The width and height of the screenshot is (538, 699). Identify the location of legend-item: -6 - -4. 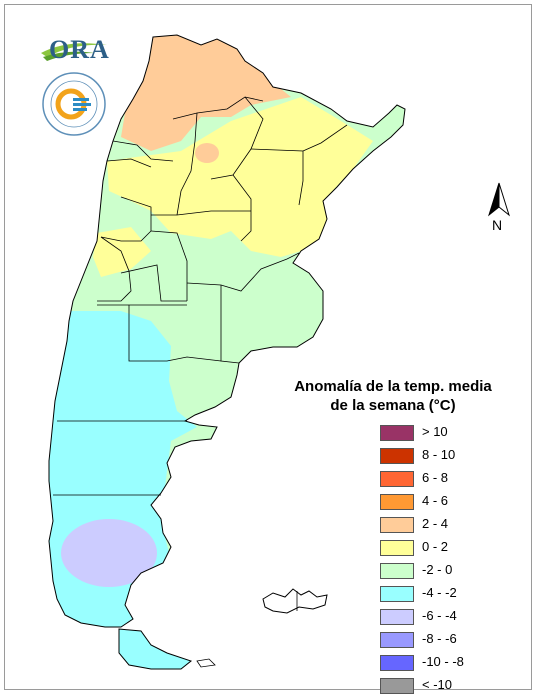
(450, 618).